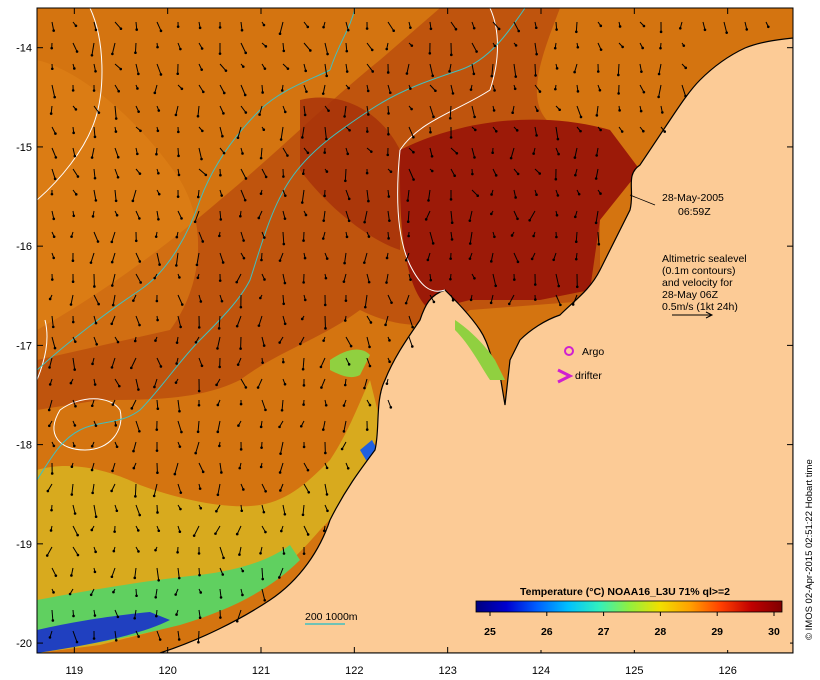 The image size is (820, 680). What do you see at coordinates (350, 173) in the screenshot?
I see `hot-tongue` at bounding box center [350, 173].